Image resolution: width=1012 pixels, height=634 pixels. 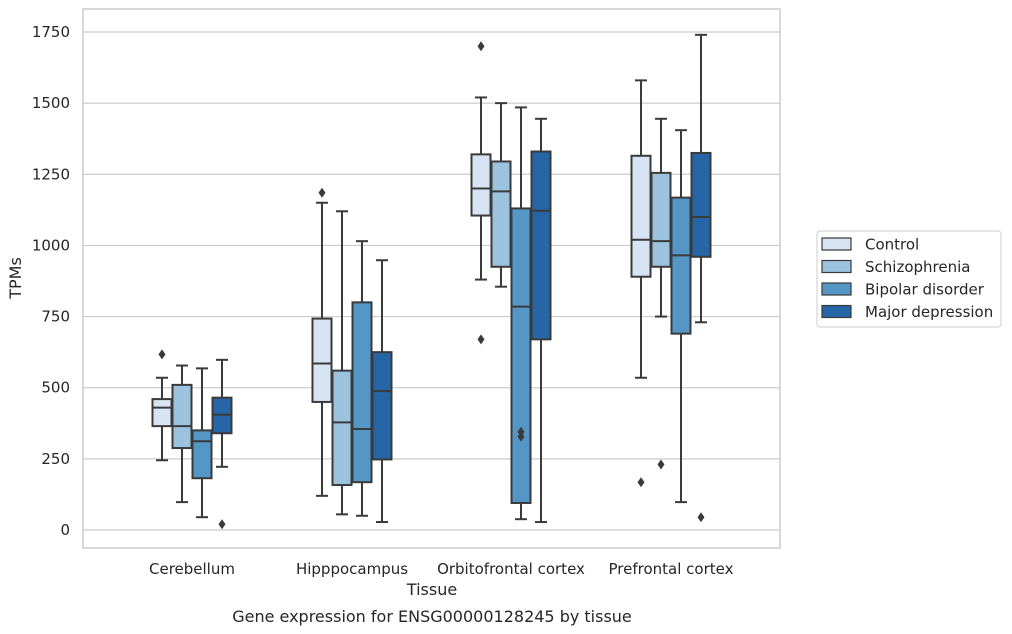 I want to click on y-tick-label: 1250, so click(x=51, y=174).